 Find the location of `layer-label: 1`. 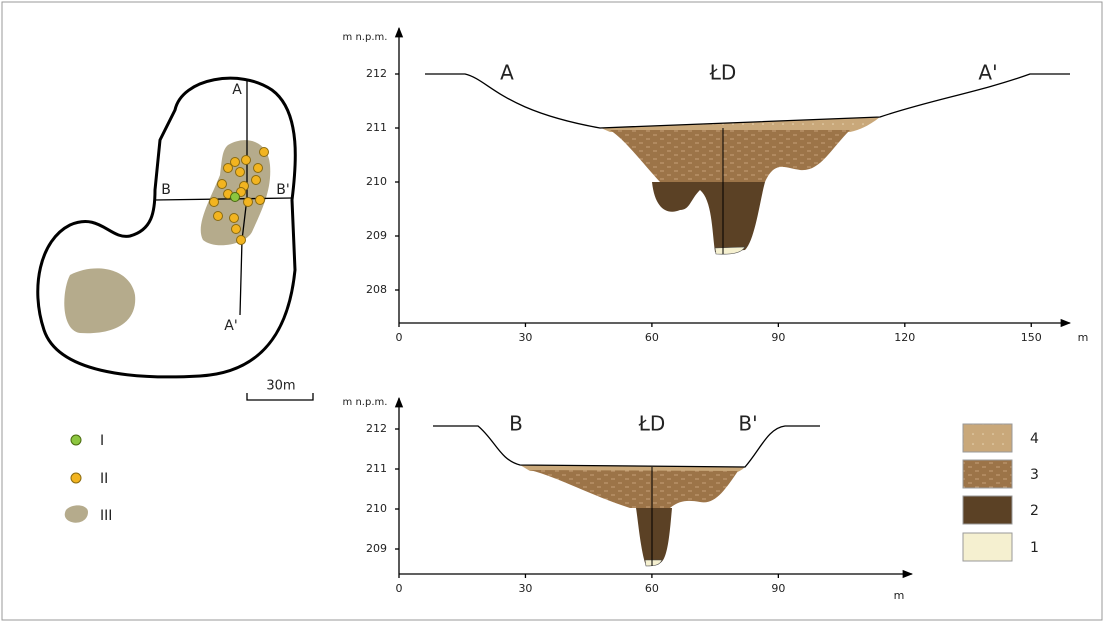

layer-label: 1 is located at coordinates (1034, 548).